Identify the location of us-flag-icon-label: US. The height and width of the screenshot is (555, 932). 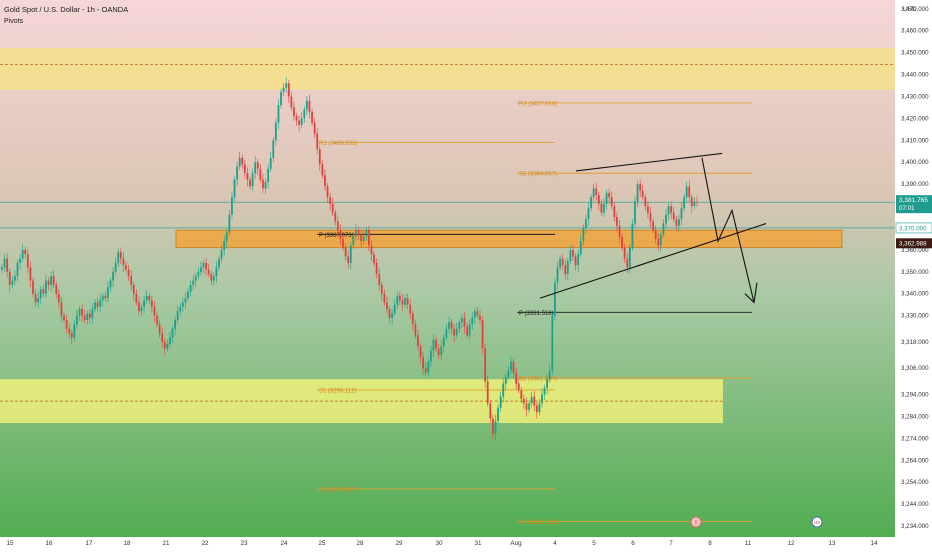
(817, 522).